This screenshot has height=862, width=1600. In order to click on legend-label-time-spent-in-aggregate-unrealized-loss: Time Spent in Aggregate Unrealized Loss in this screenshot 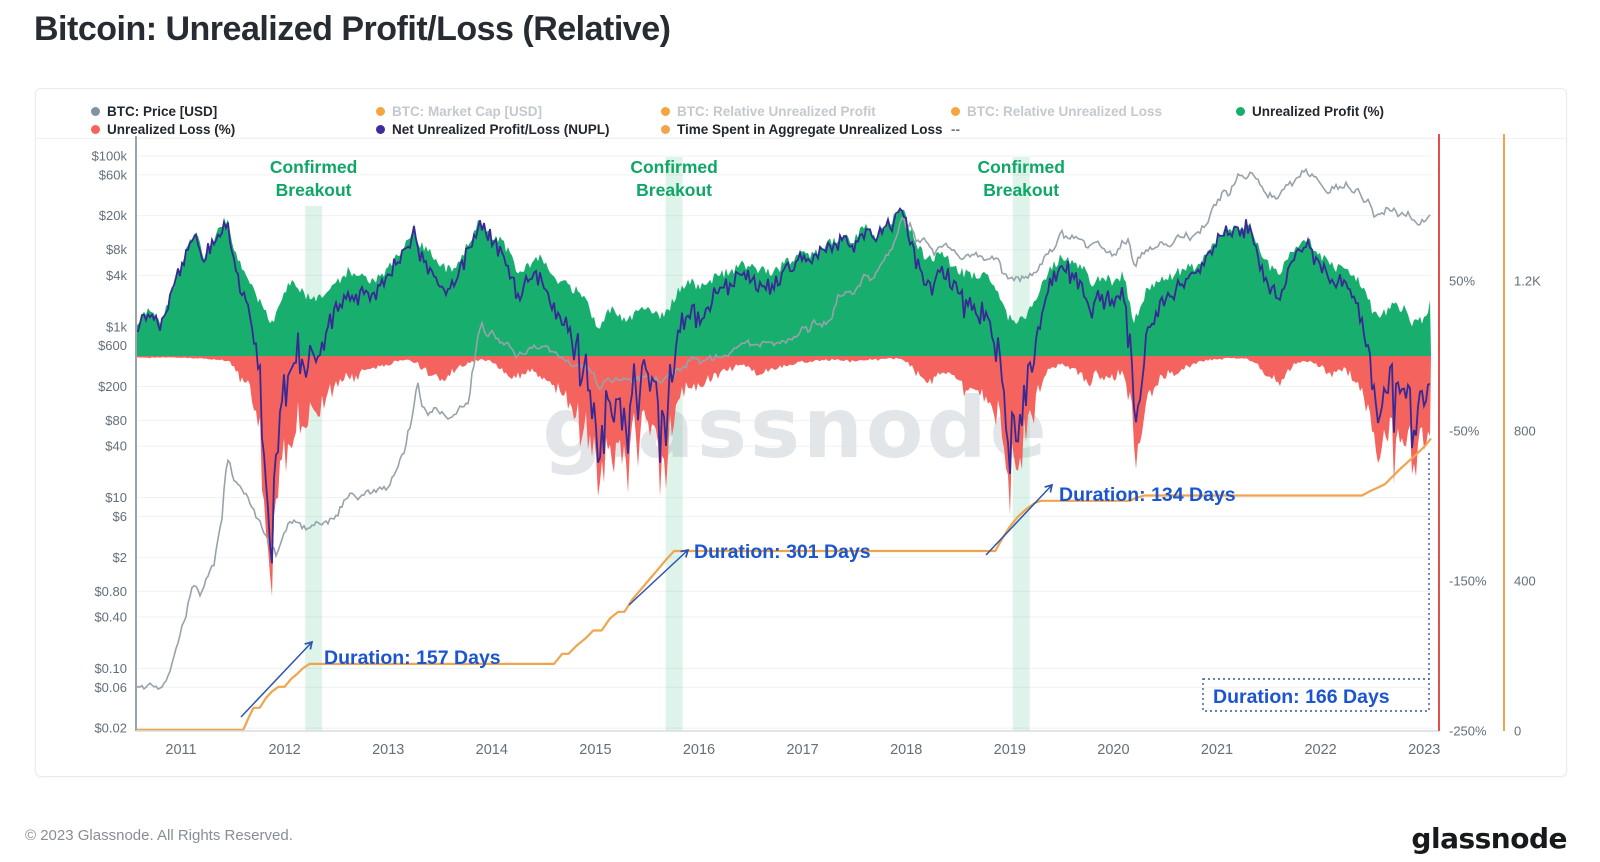, I will do `click(810, 129)`.